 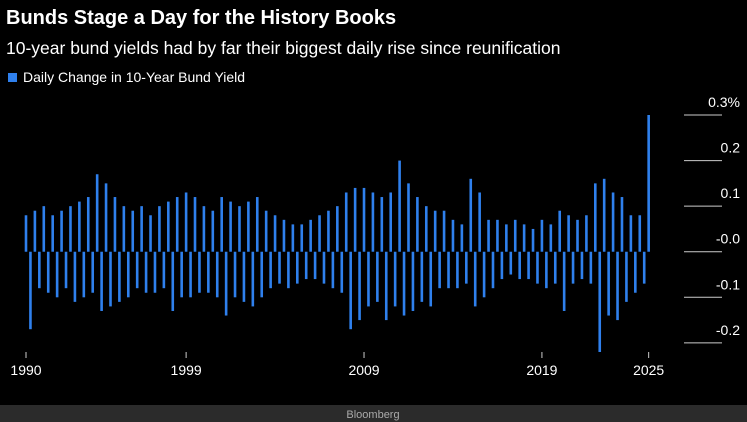 I want to click on x-tick-label: 2009, so click(x=363, y=370).